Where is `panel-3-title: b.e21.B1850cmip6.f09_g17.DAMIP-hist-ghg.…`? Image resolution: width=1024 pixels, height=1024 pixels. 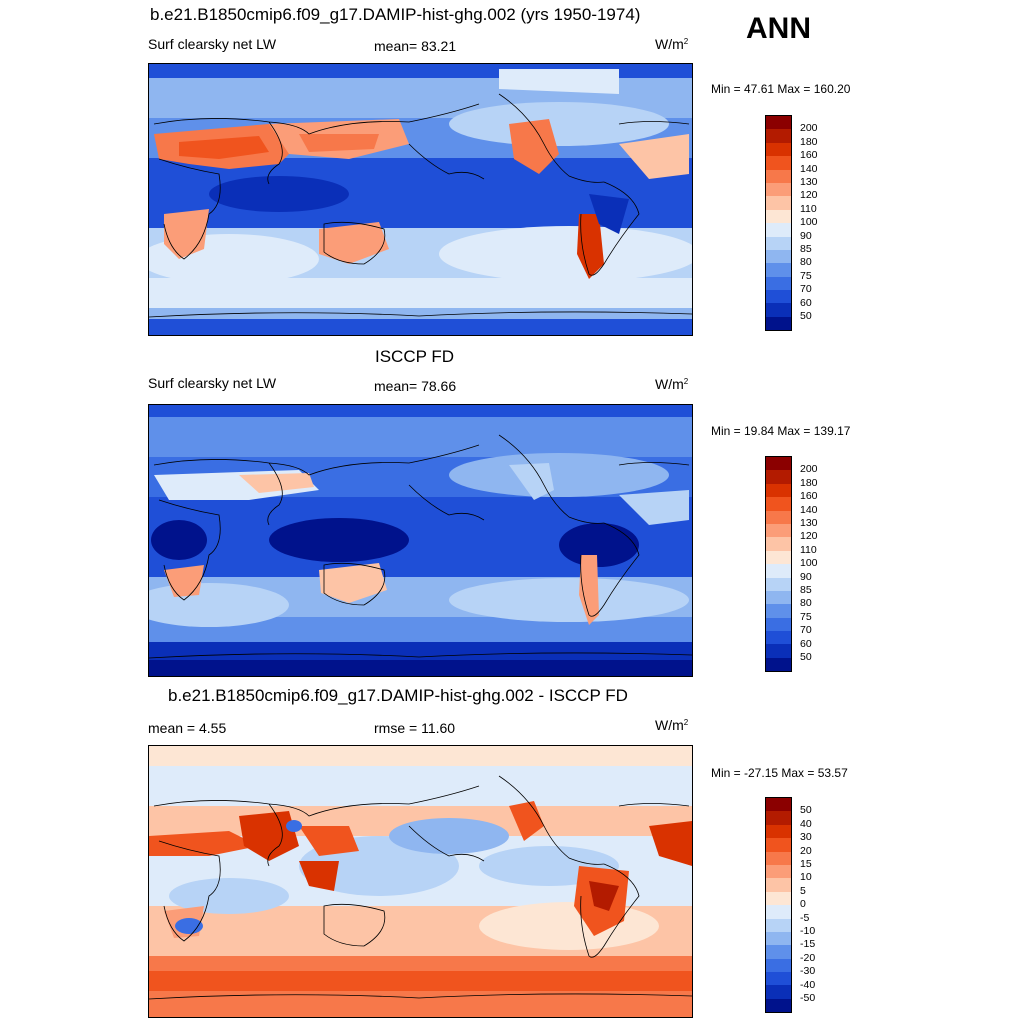
panel-3-title: b.e21.B1850cmip6.f09_g17.DAMIP-hist-ghg.… is located at coordinates (398, 695).